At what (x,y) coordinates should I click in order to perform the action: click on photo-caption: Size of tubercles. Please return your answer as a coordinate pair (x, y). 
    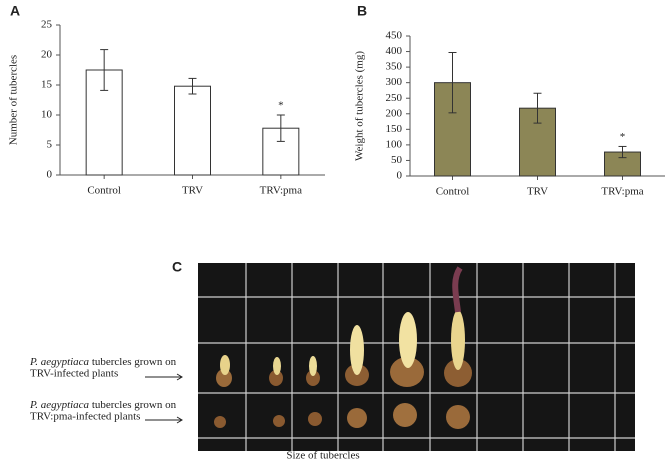
    Looking at the image, I should click on (322, 456).